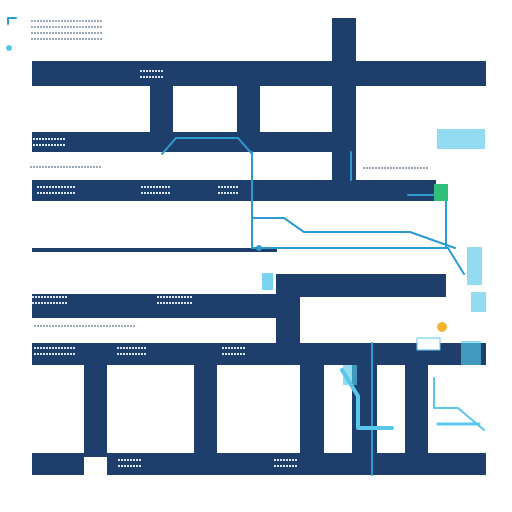 The image size is (512, 512). What do you see at coordinates (248, 101) in the screenshot?
I see `street-vertical-middle-top` at bounding box center [248, 101].